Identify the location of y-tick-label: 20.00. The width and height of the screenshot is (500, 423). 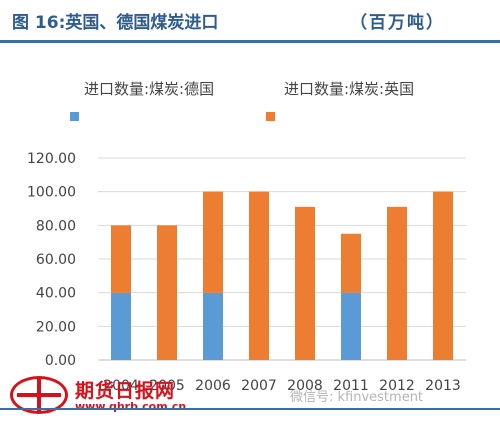
(56, 327).